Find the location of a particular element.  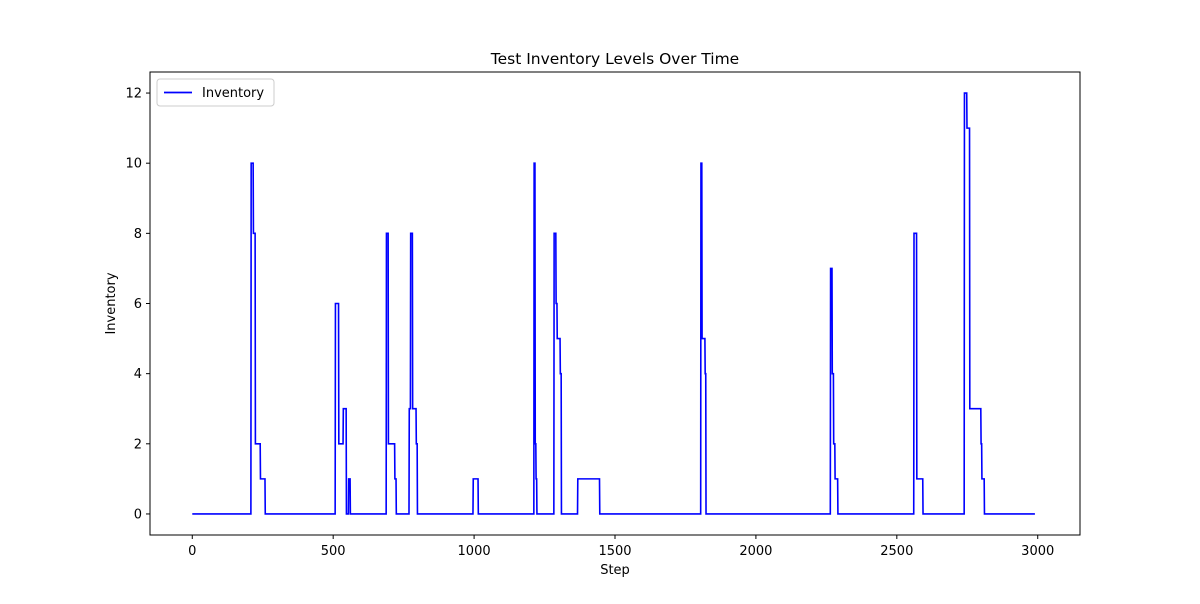

x-tick-label: 2000 is located at coordinates (755, 551).